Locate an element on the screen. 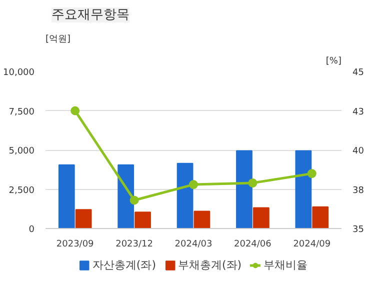  legend-label: 부채총계(좌) is located at coordinates (210, 265).